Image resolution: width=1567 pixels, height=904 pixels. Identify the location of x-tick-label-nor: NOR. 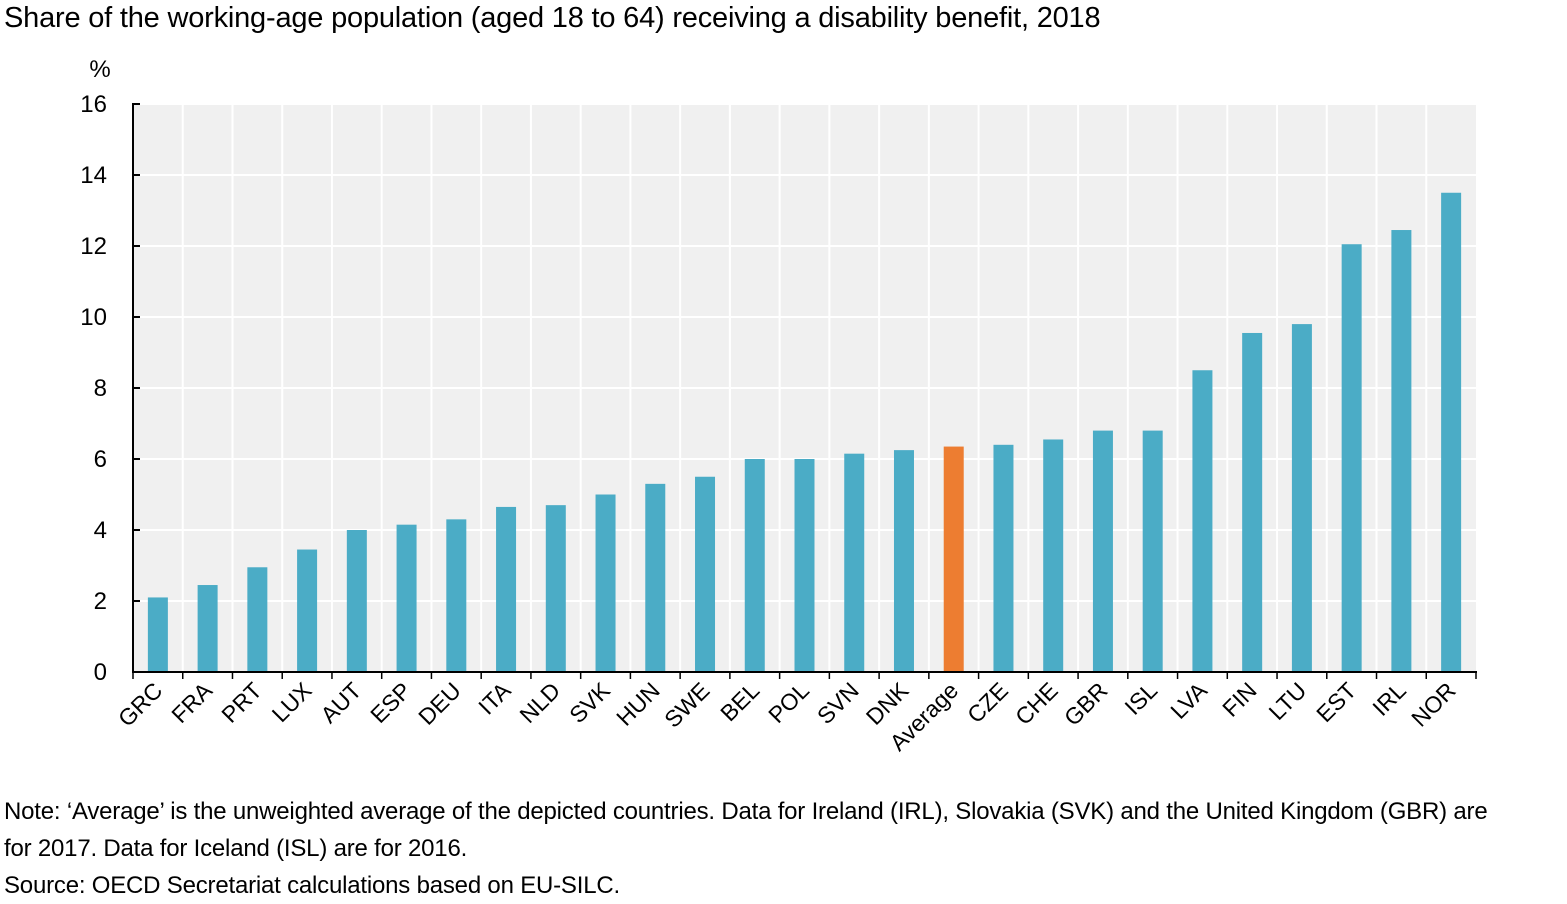
(1433, 704).